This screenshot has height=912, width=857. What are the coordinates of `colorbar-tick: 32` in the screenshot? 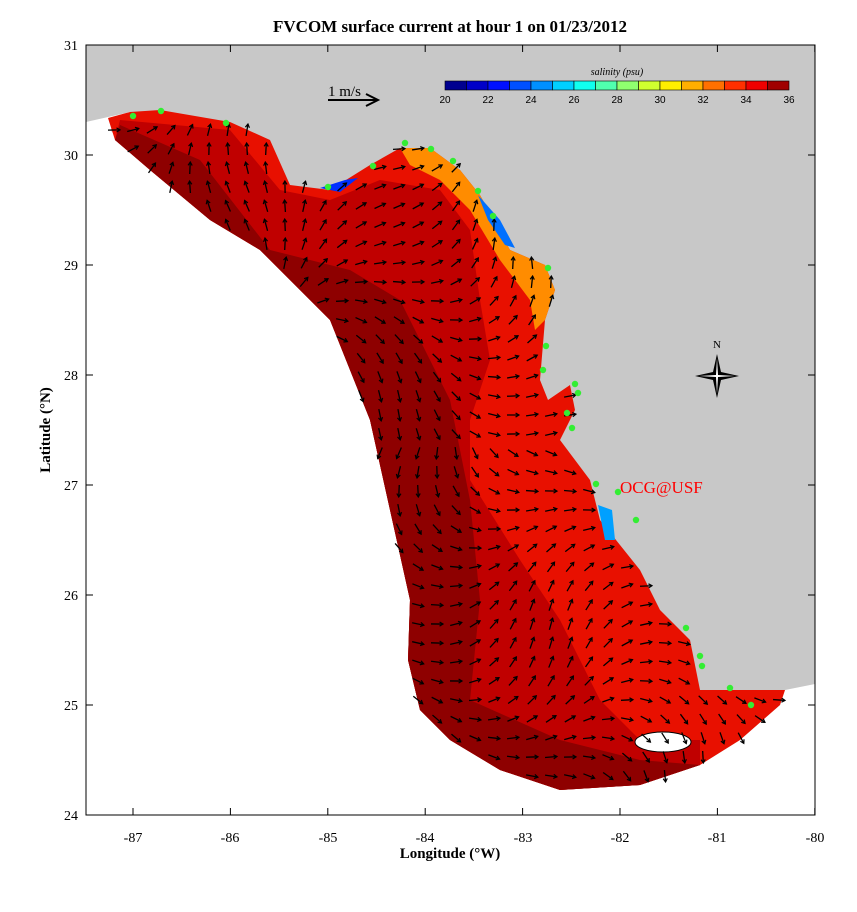 It's located at (703, 100).